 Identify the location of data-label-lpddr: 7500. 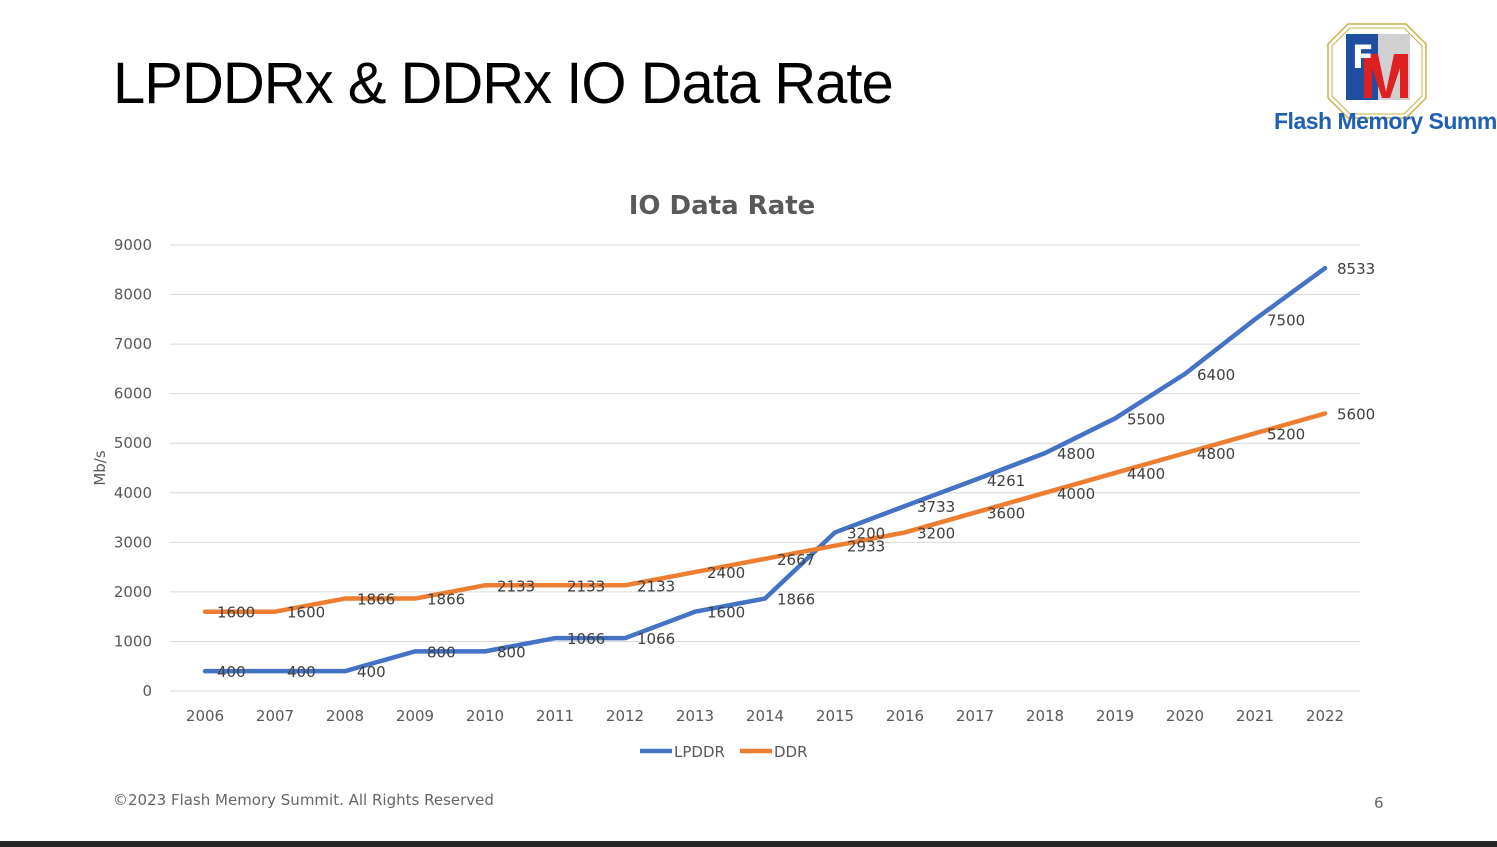
(1286, 320).